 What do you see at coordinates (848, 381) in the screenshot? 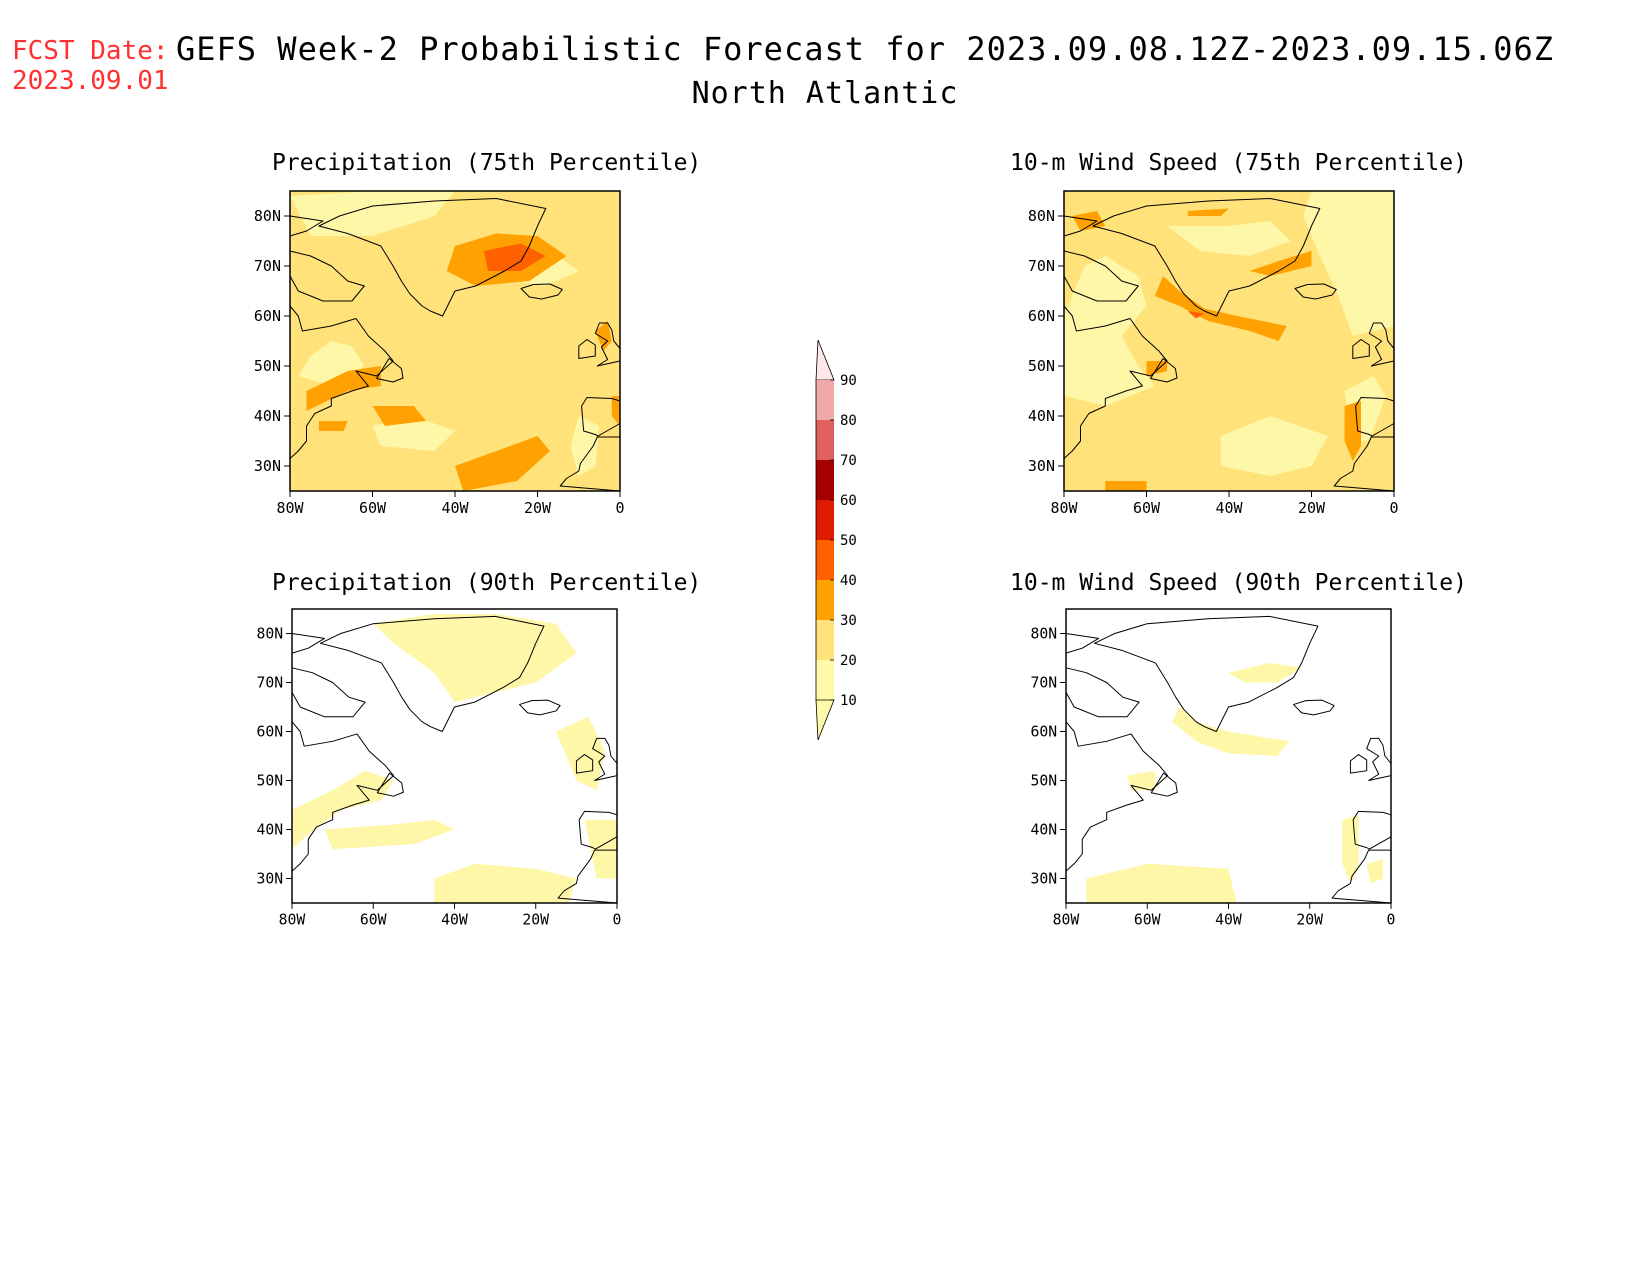
I see `colorbar-label: 90` at bounding box center [848, 381].